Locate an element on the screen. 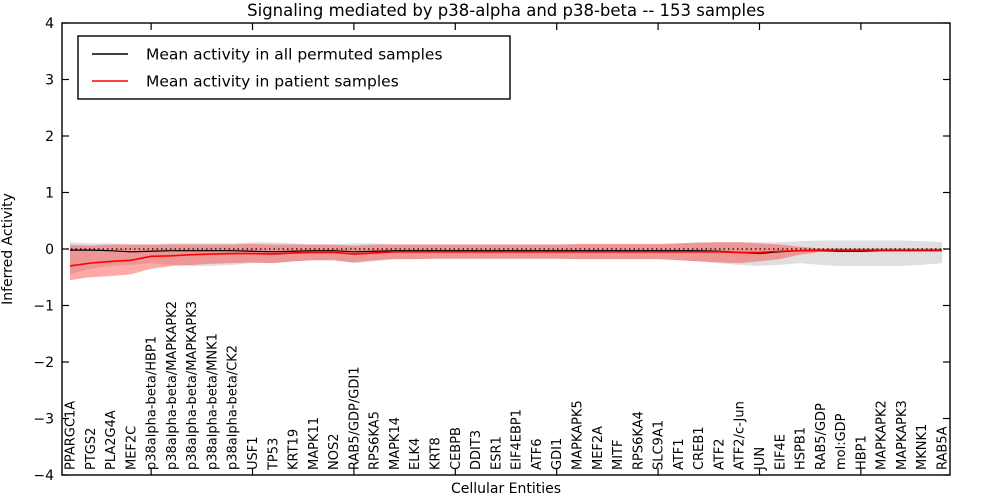 The height and width of the screenshot is (504, 1000). y-tick-label: 1 is located at coordinates (49, 194).